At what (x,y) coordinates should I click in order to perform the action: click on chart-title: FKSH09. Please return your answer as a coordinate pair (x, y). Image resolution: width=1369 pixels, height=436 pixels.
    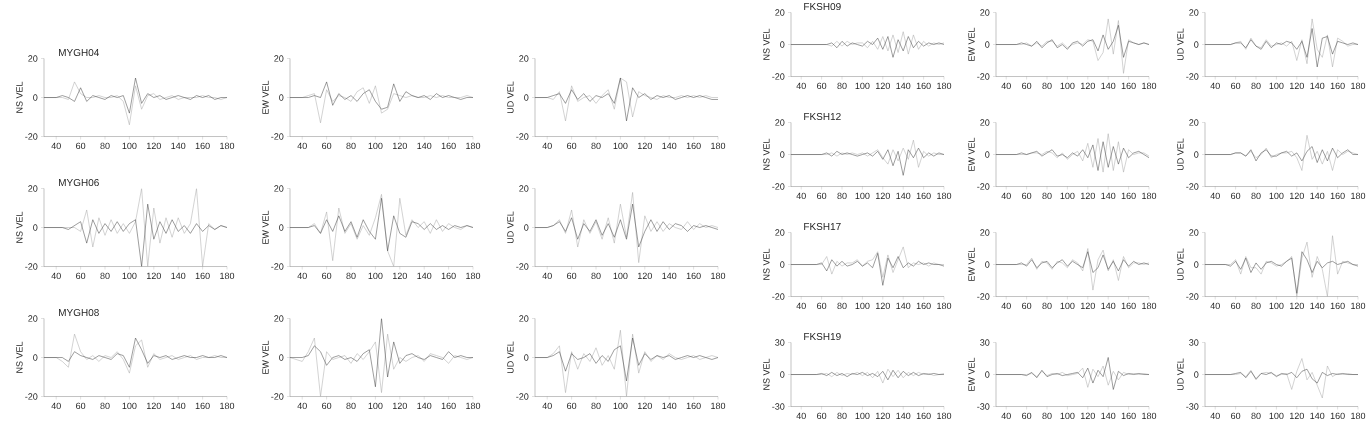
    Looking at the image, I should click on (822, 7).